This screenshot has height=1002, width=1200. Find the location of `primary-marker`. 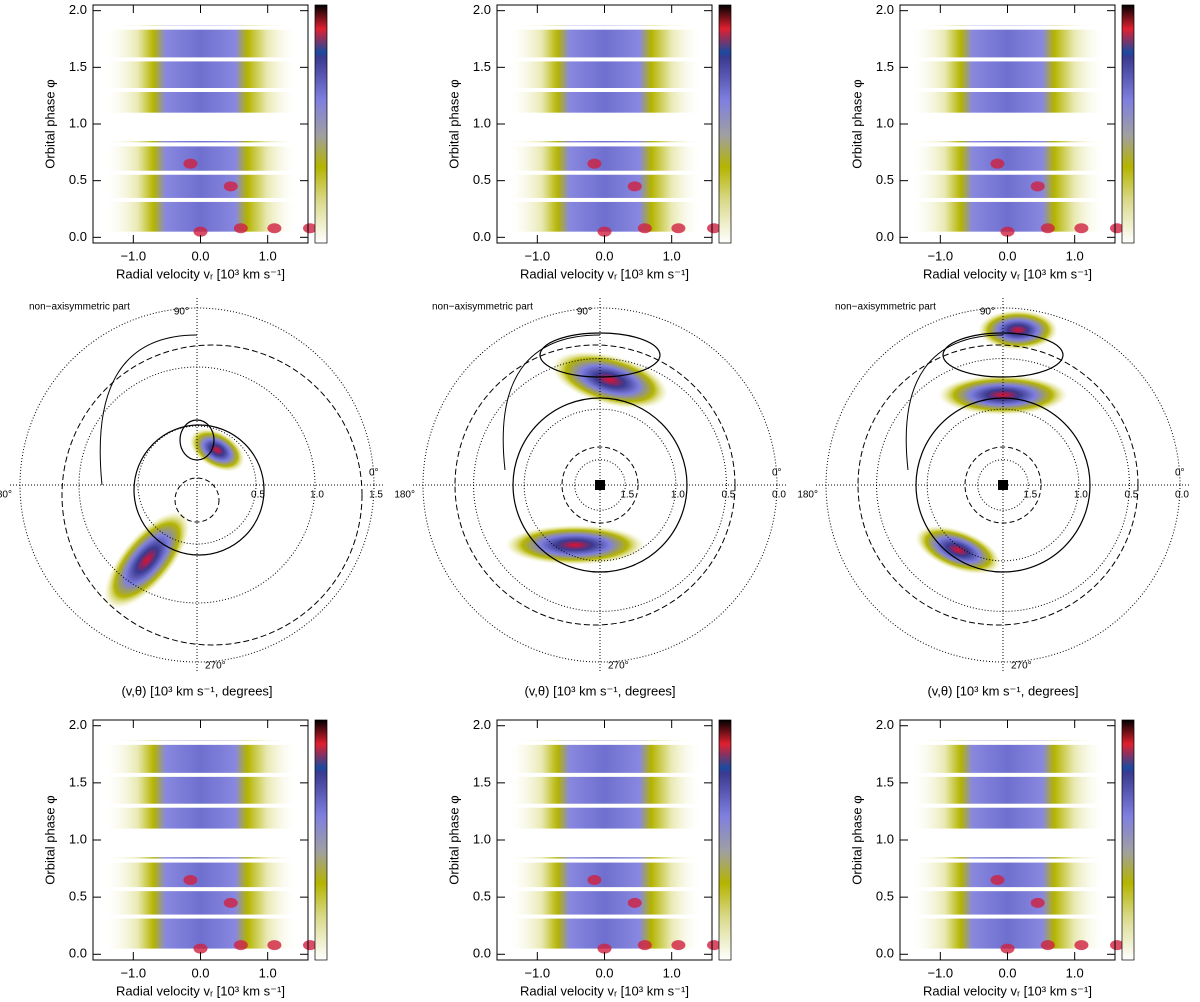

primary-marker is located at coordinates (600, 485).